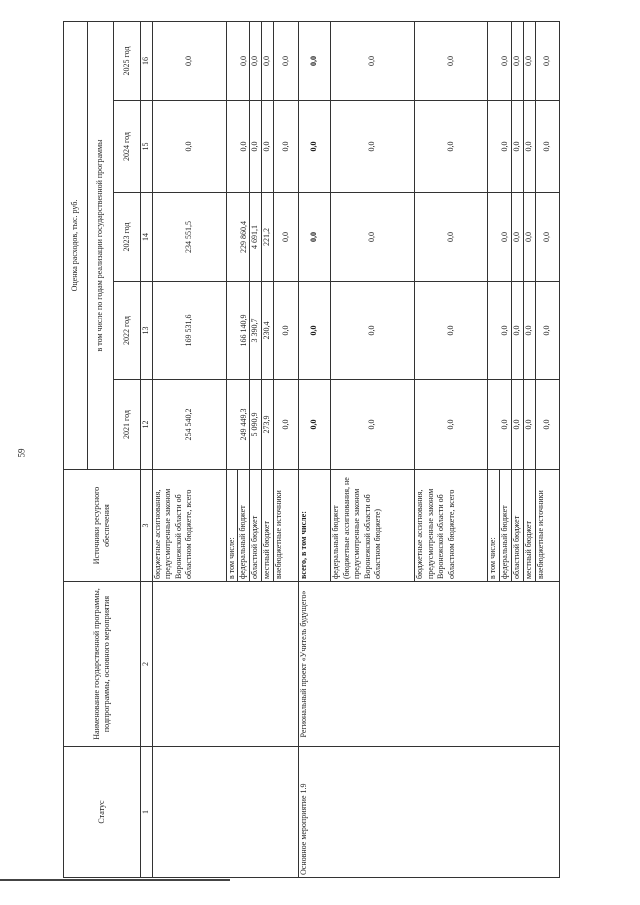 This screenshot has width=640, height=905. I want to click on value-cell: 5 090,9, so click(255, 424).